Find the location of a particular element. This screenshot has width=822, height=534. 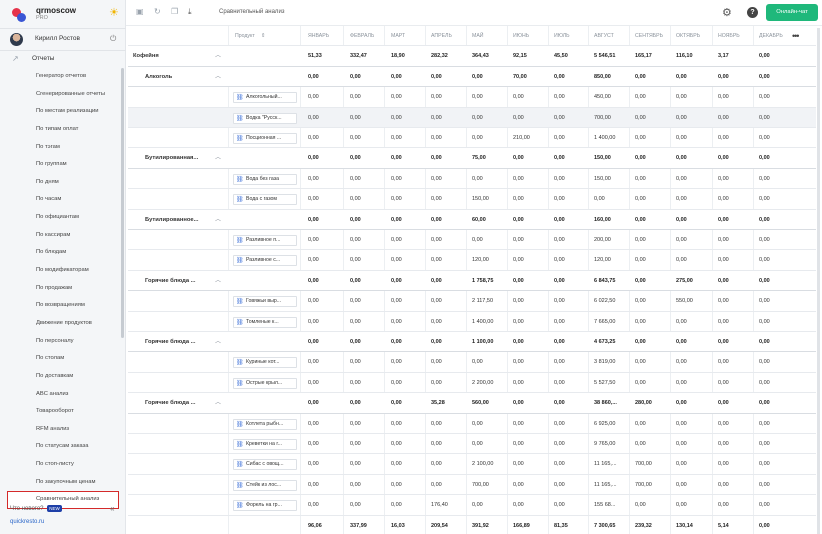

sidebar-item-1: Сгенерированные отчеты is located at coordinates (70, 93).